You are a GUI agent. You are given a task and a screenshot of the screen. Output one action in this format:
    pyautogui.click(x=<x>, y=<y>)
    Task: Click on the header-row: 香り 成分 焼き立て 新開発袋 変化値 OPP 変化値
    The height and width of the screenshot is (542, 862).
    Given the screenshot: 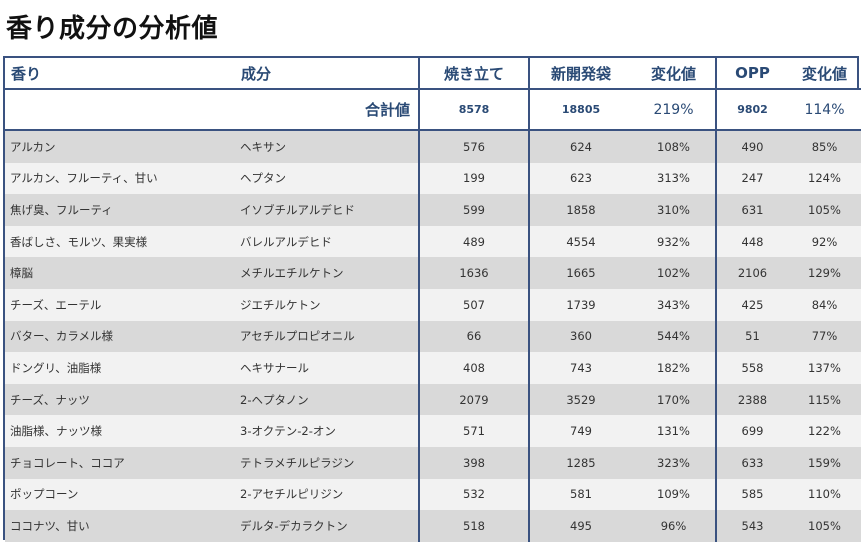 What is the action you would take?
    pyautogui.click(x=433, y=74)
    